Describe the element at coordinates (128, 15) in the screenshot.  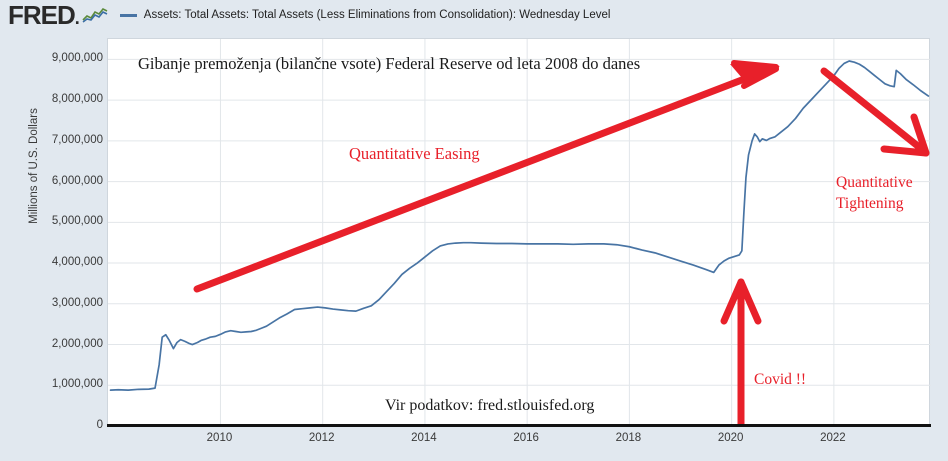
I see `legend-color-swatch` at that location.